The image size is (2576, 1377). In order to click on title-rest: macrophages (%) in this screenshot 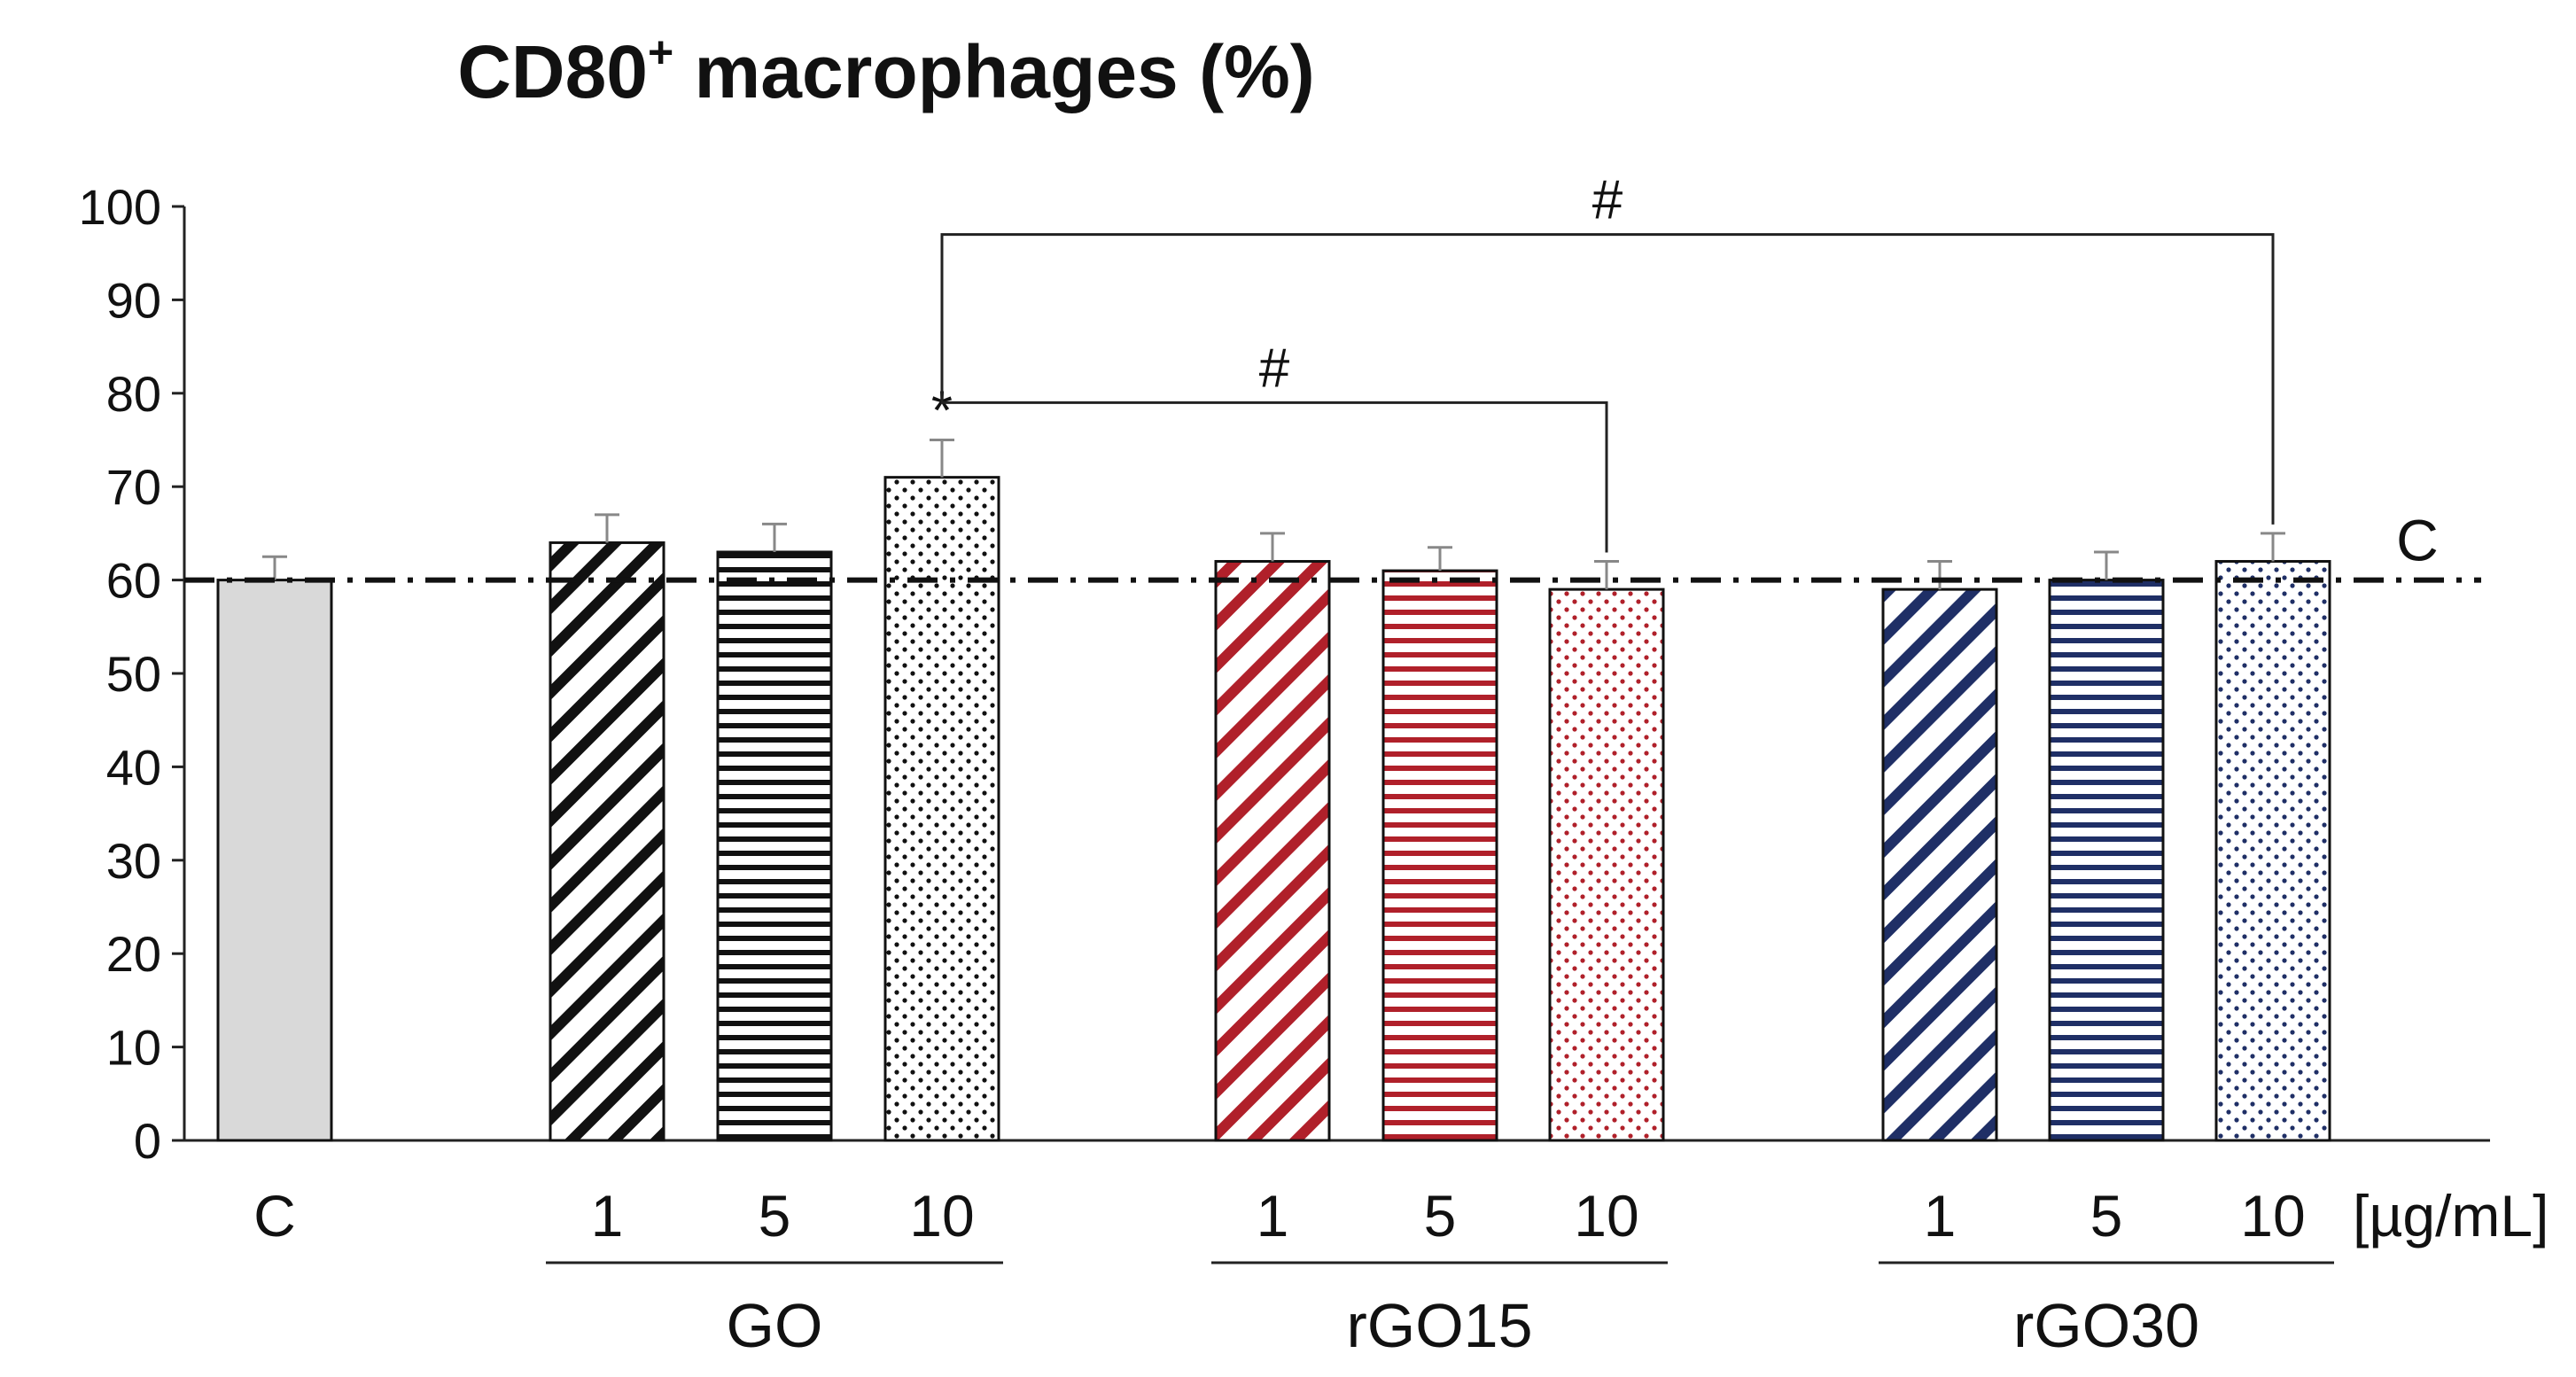, I will do `click(994, 71)`.